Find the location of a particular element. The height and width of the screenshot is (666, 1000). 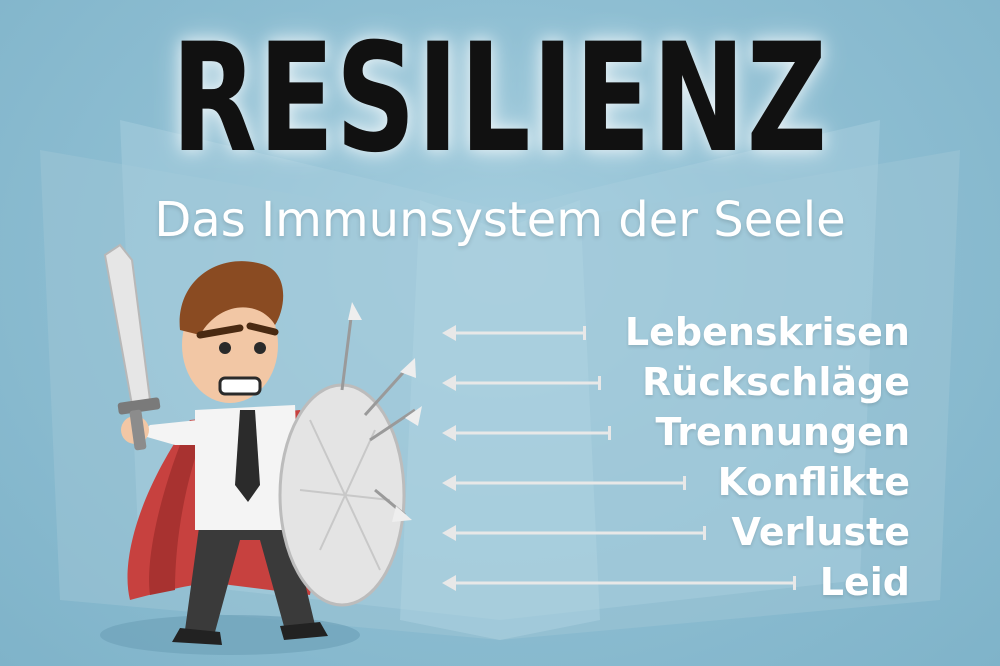

stressor-row: Konflikte is located at coordinates (675, 482).